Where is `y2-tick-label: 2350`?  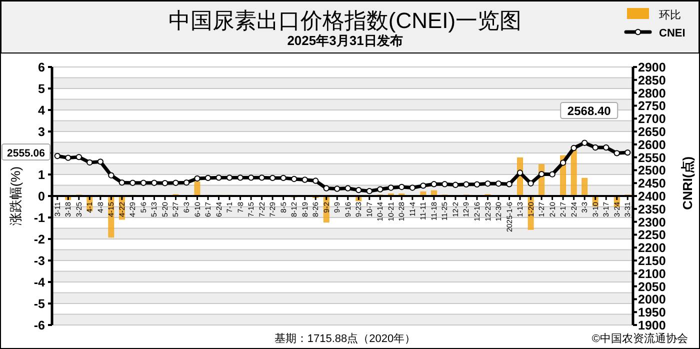
y2-tick-label: 2350 is located at coordinates (652, 209).